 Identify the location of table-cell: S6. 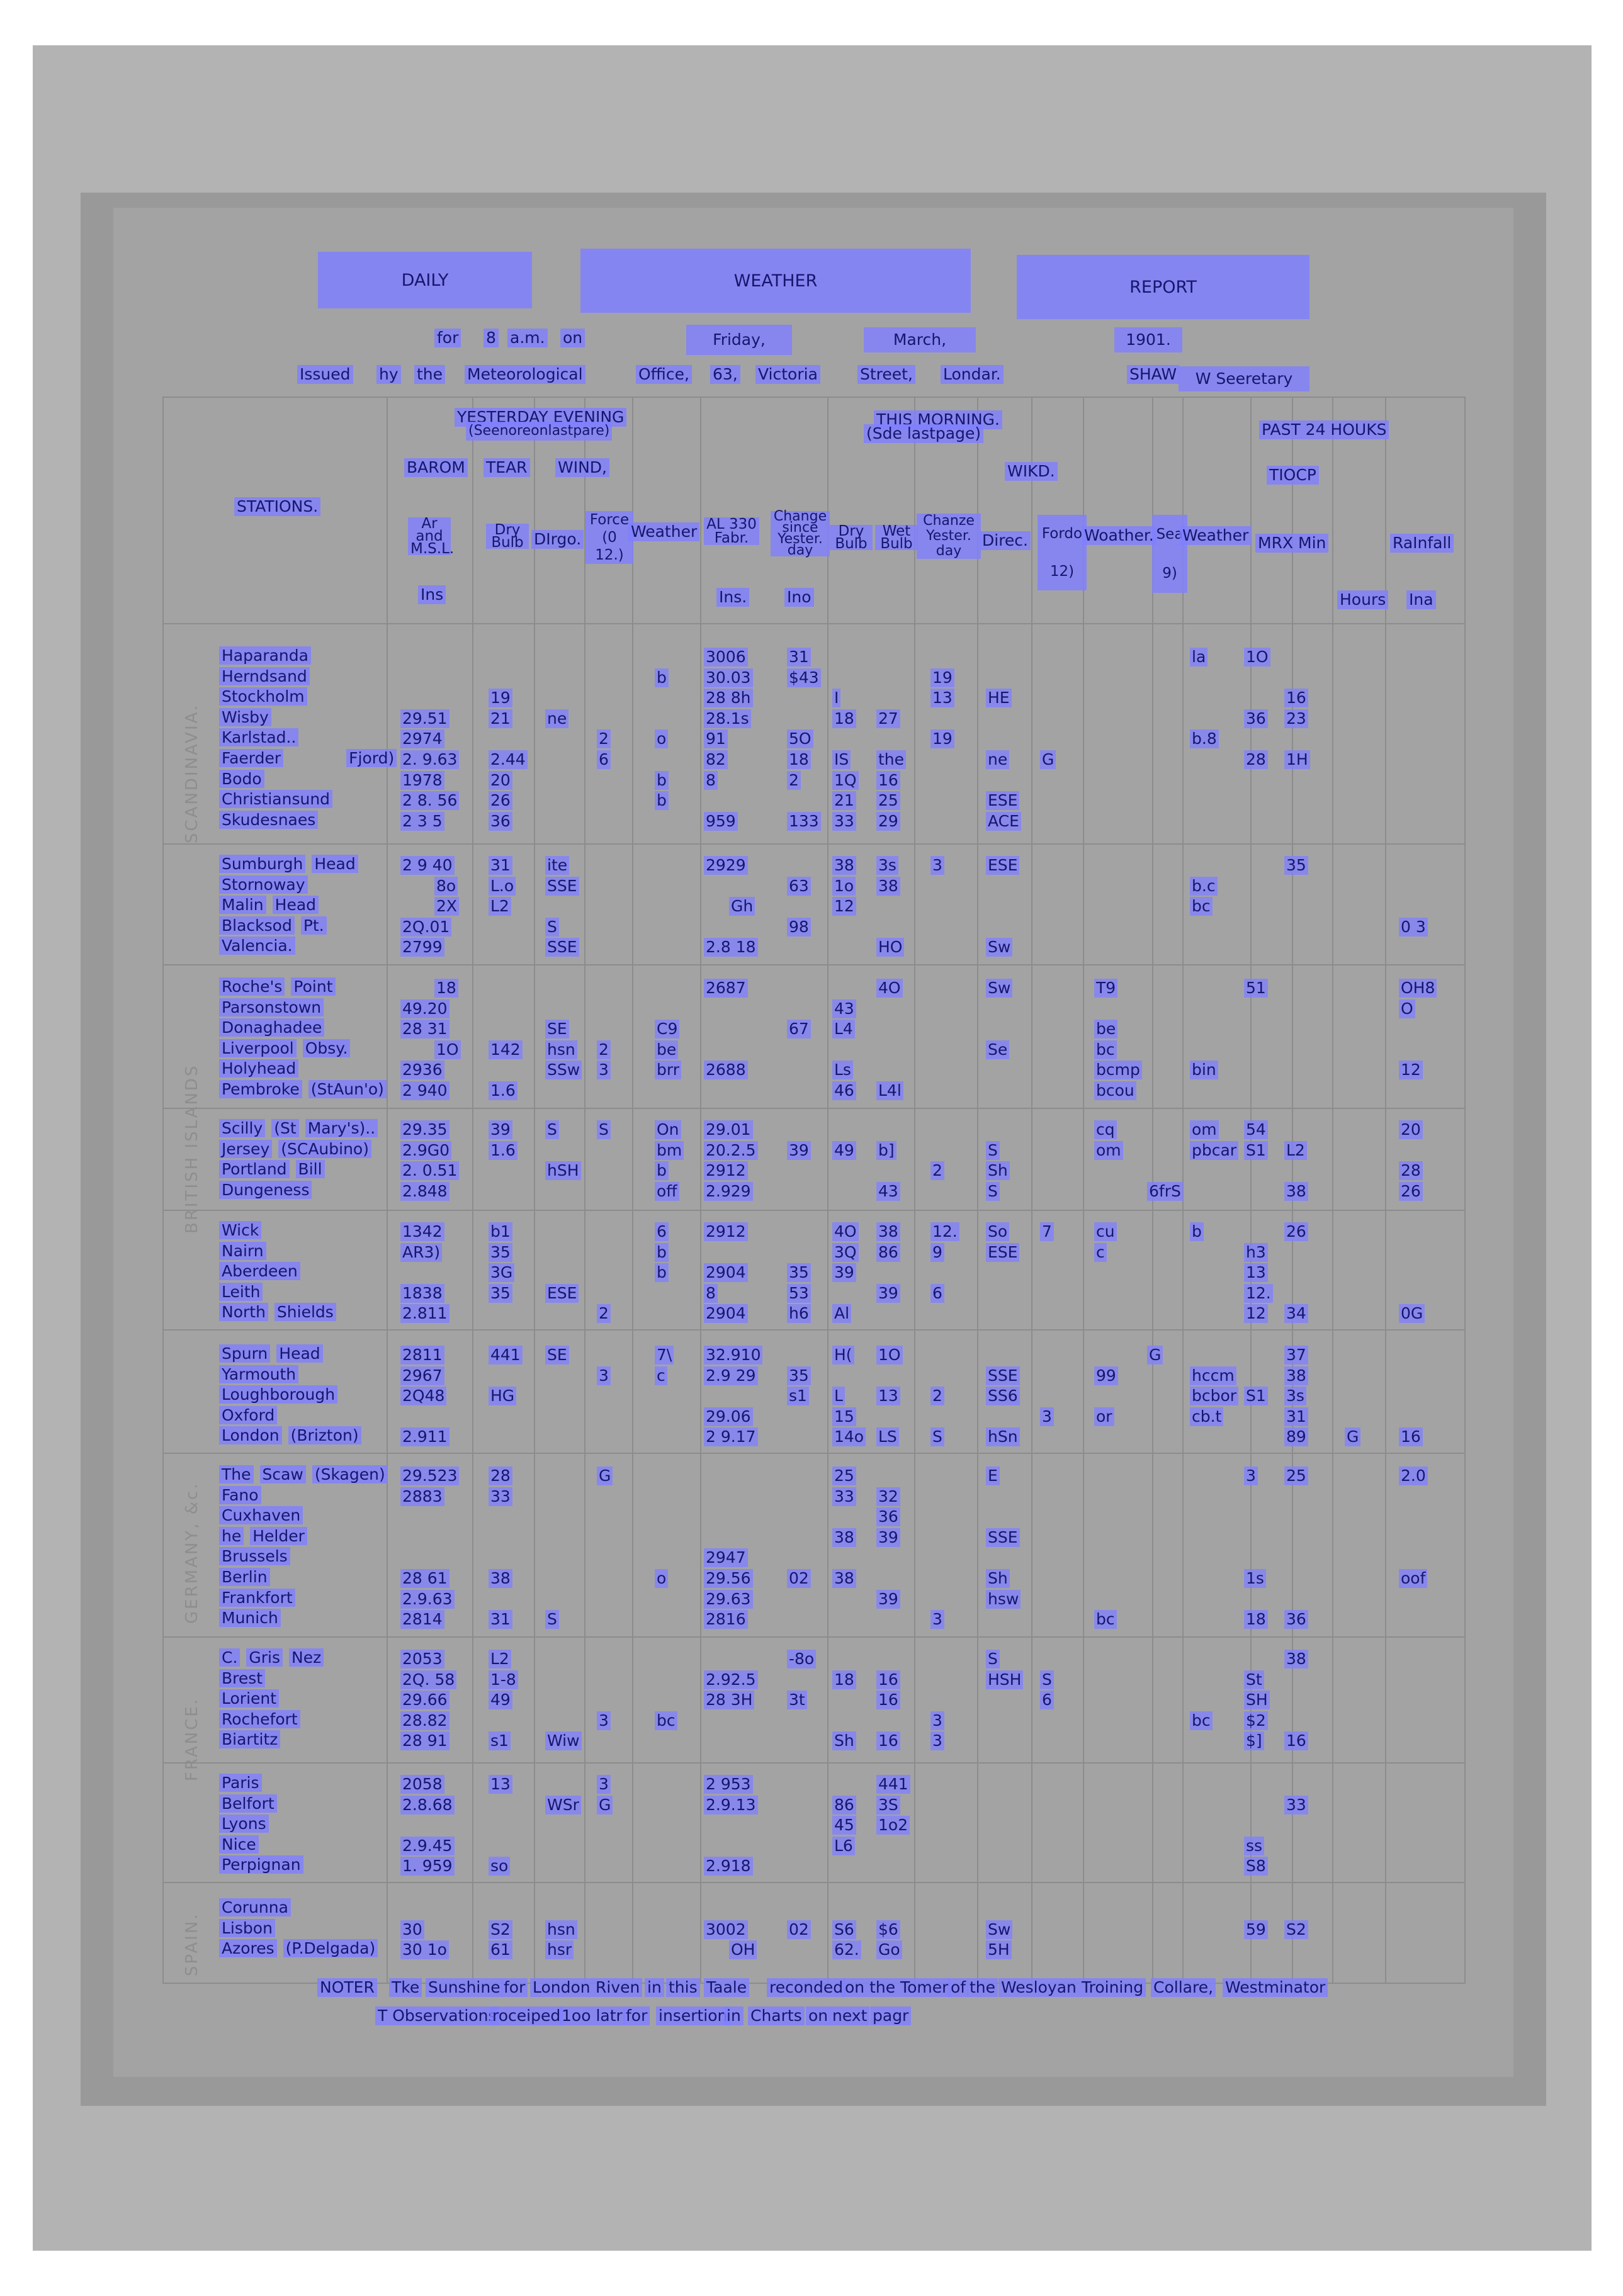
(844, 1929).